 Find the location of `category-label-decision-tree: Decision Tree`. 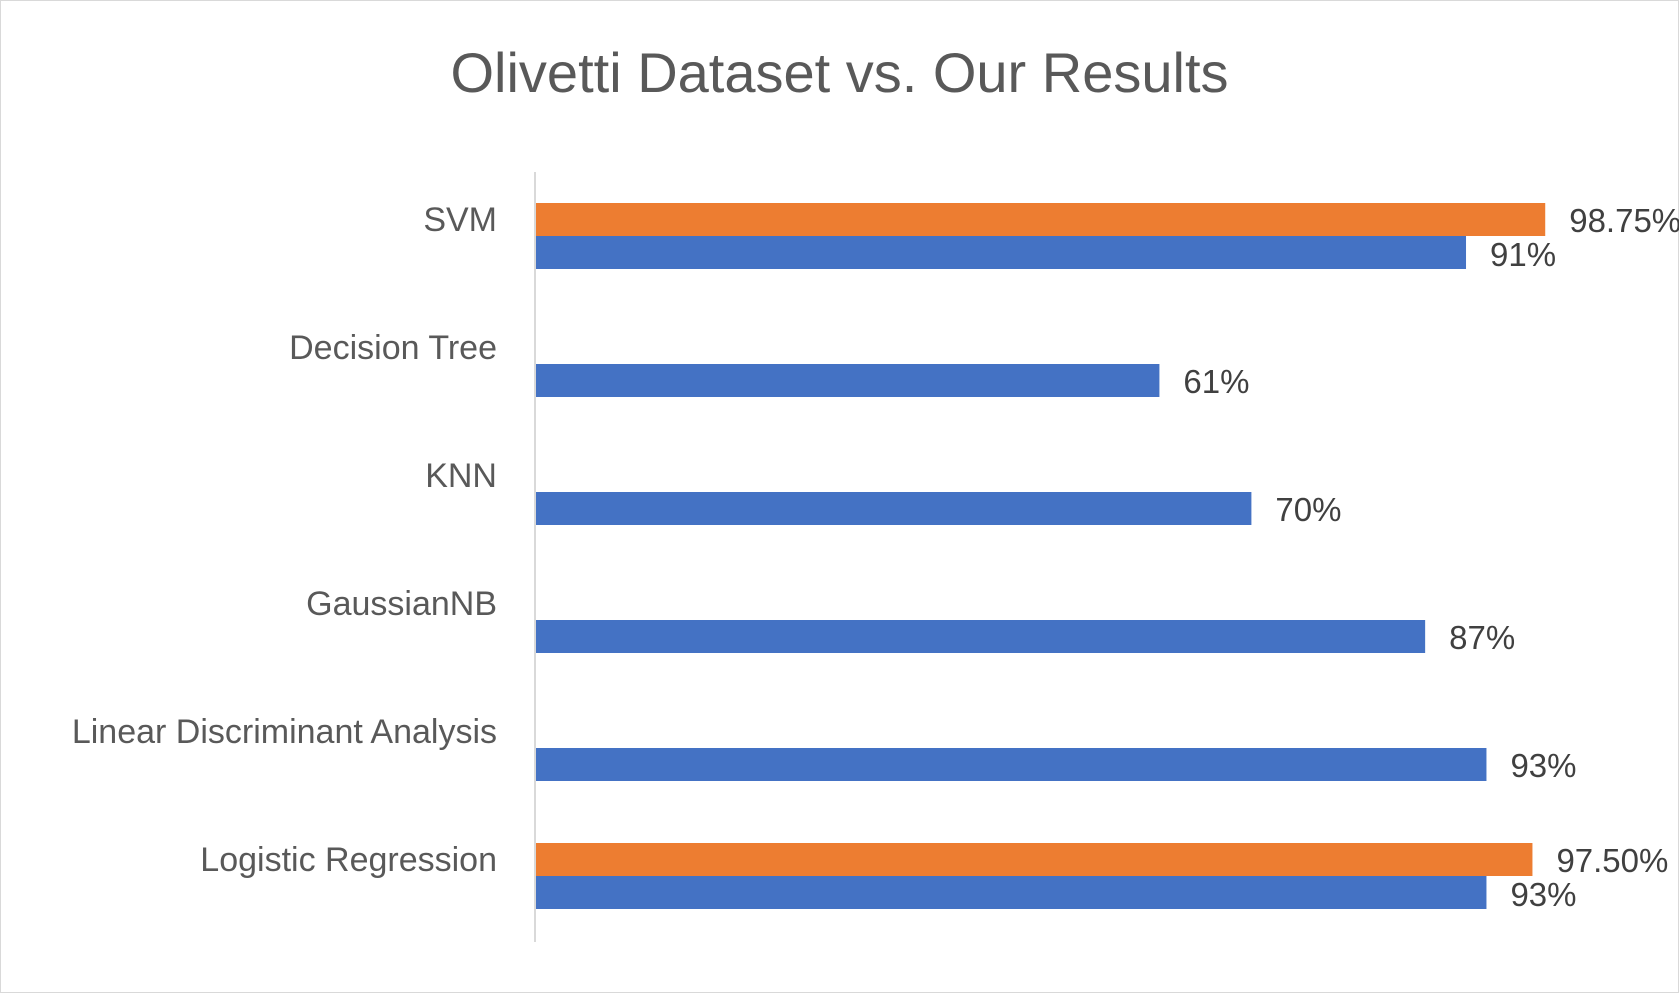

category-label-decision-tree: Decision Tree is located at coordinates (393, 348).